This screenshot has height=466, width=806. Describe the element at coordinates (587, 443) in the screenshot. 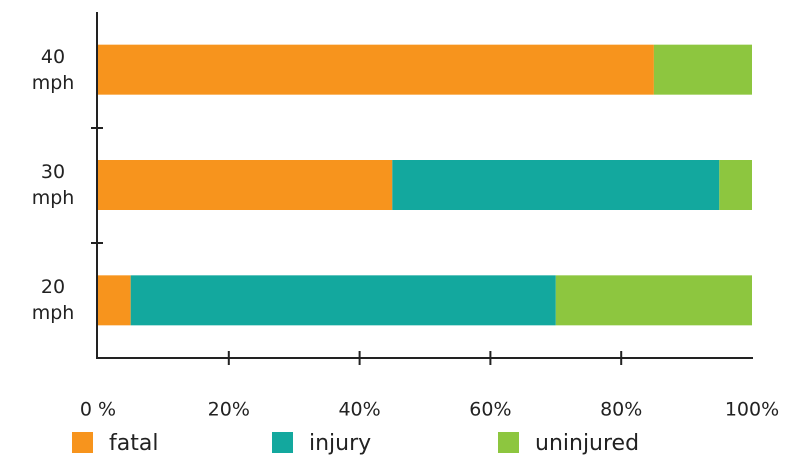

I see `legend-label: uninjured` at that location.